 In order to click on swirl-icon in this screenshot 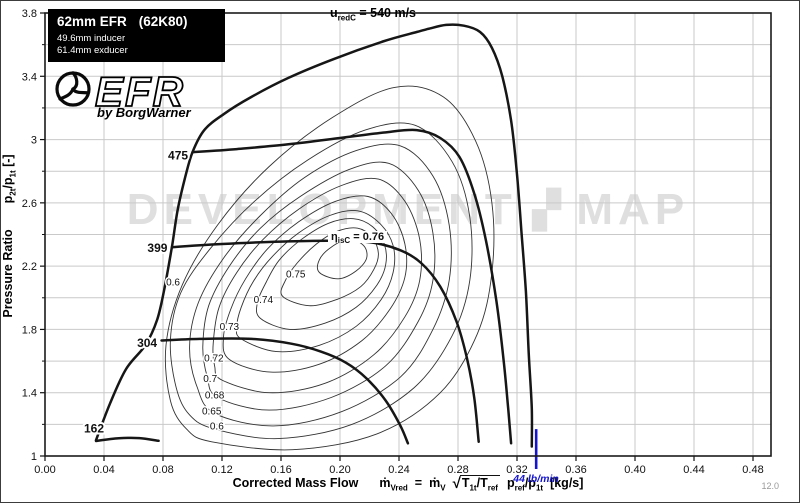, I will do `click(73, 89)`.